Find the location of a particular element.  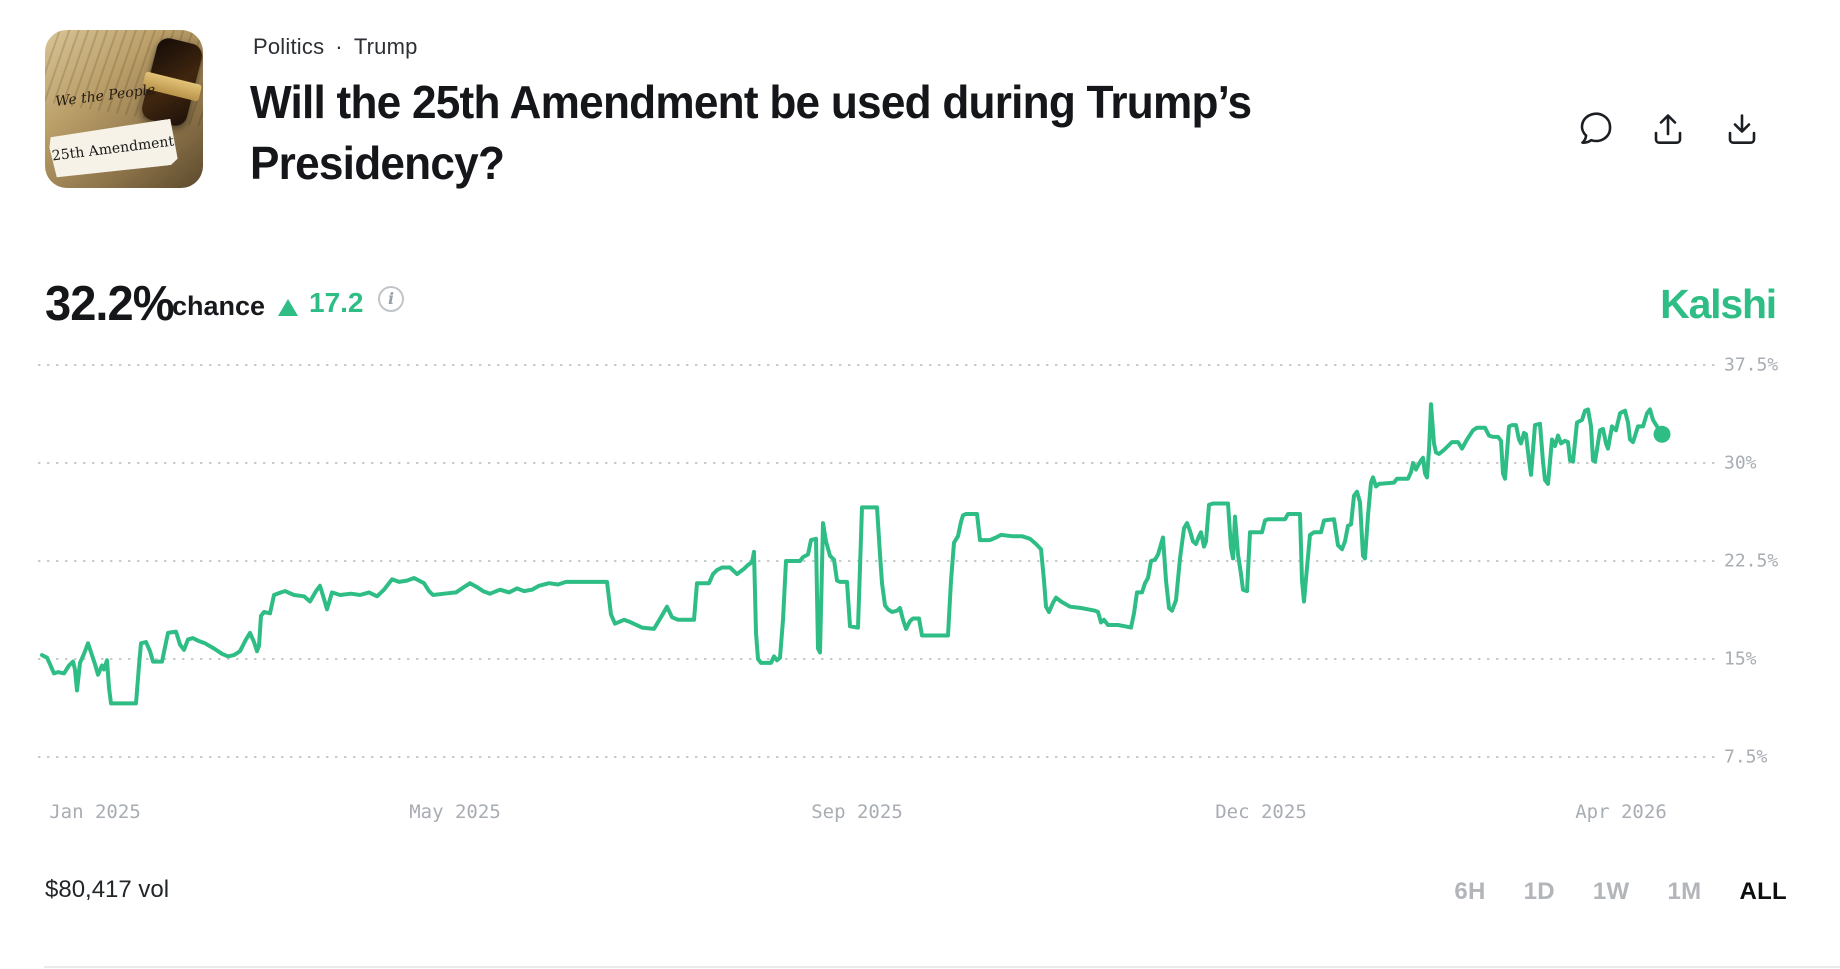

range-button-1d: 1D is located at coordinates (1539, 891).